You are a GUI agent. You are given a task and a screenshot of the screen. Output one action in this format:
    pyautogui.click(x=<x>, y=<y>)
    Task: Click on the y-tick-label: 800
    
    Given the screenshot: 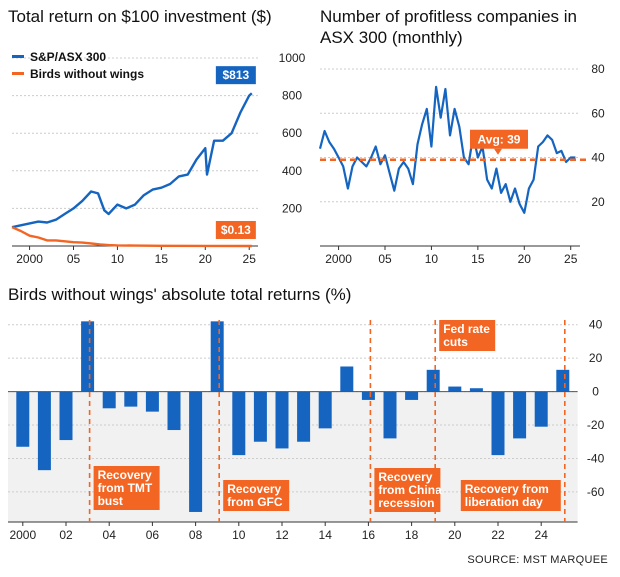 What is the action you would take?
    pyautogui.click(x=292, y=96)
    